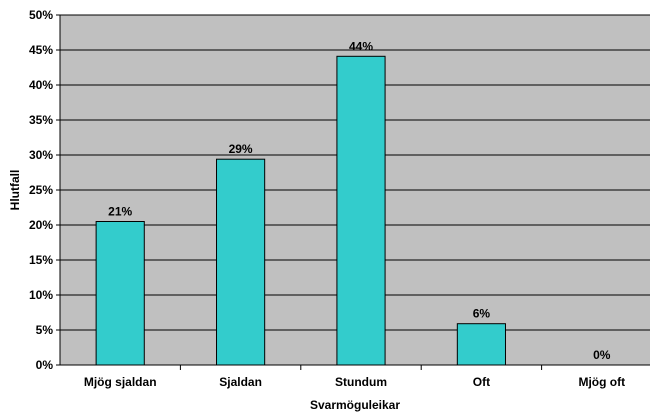  Describe the element at coordinates (41, 295) in the screenshot. I see `y-tick-label: 10%` at that location.